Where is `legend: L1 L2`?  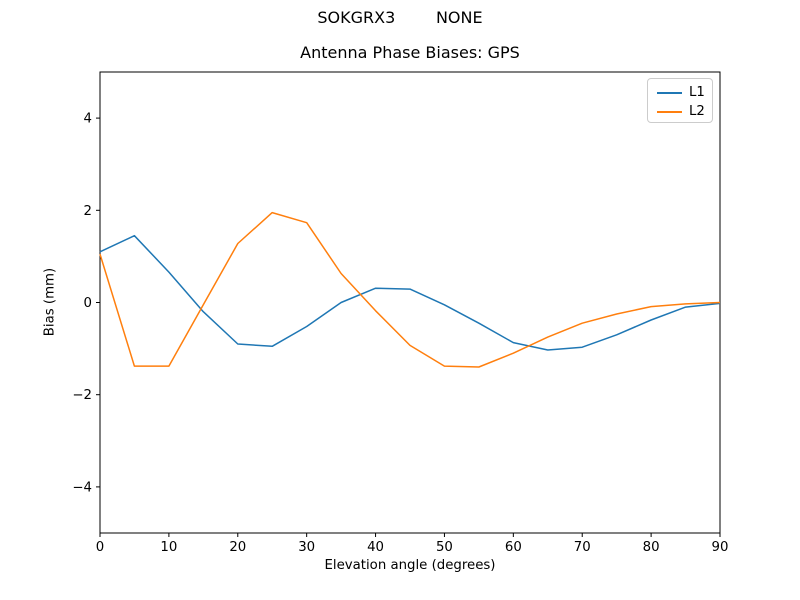 legend: L1 L2 is located at coordinates (680, 100).